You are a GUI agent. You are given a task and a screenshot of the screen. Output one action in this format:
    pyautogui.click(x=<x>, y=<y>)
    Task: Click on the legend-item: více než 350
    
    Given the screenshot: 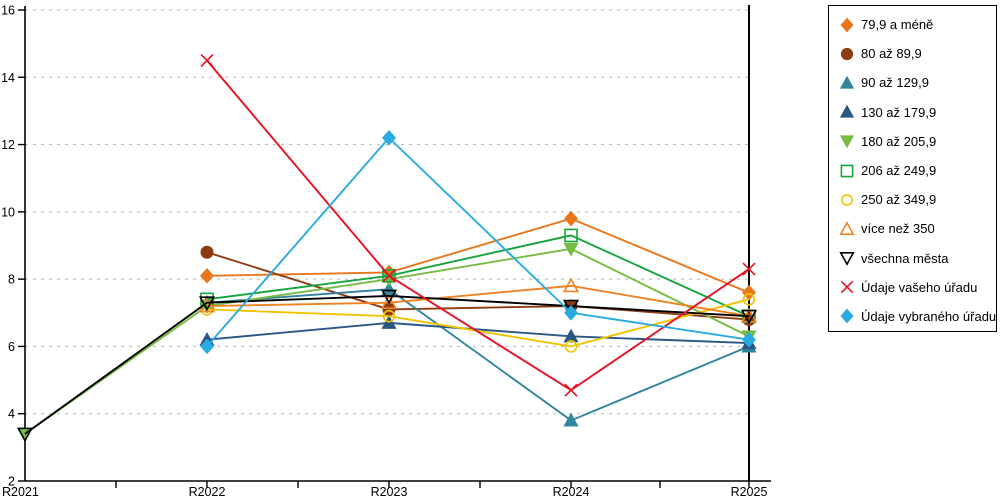 What is the action you would take?
    pyautogui.click(x=917, y=228)
    